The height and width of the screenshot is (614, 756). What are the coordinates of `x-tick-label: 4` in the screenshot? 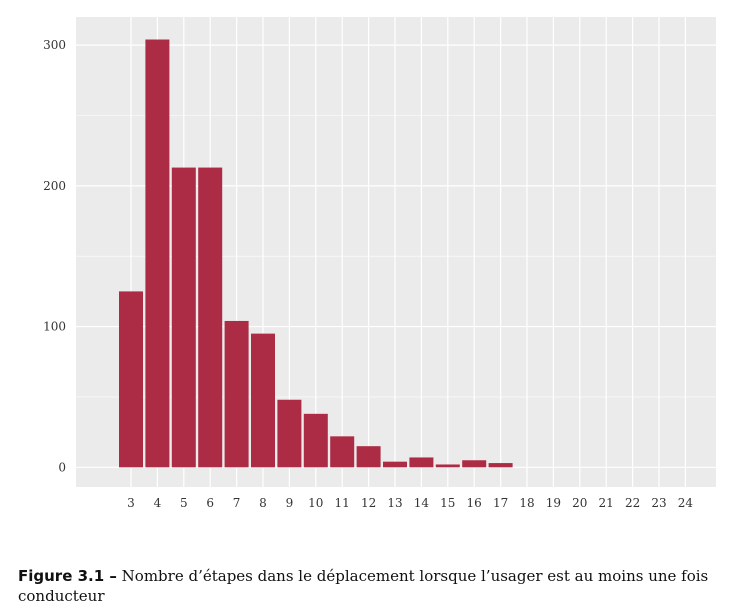 It's located at (158, 503).